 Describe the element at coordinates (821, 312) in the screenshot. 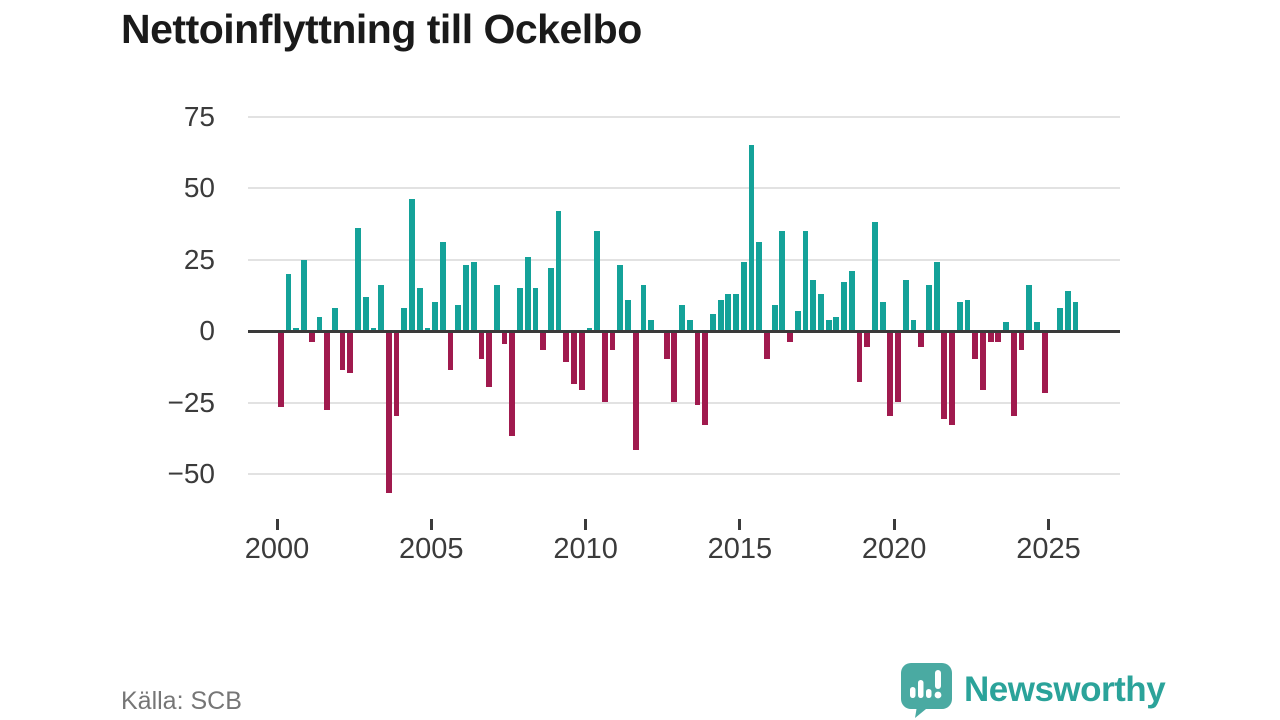

I see `bar-2017Q3` at that location.